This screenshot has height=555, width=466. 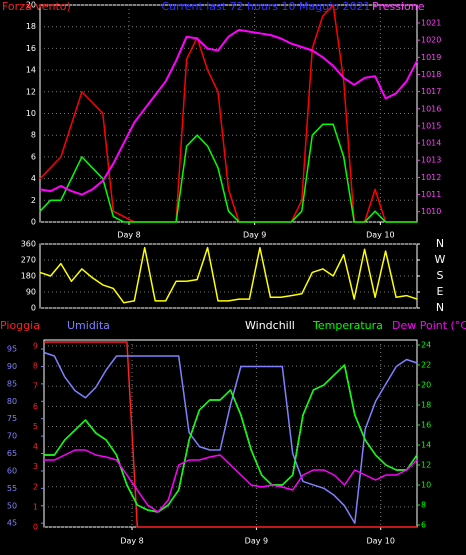 I want to click on y-axis-label: Forza vento), so click(x=36, y=6).